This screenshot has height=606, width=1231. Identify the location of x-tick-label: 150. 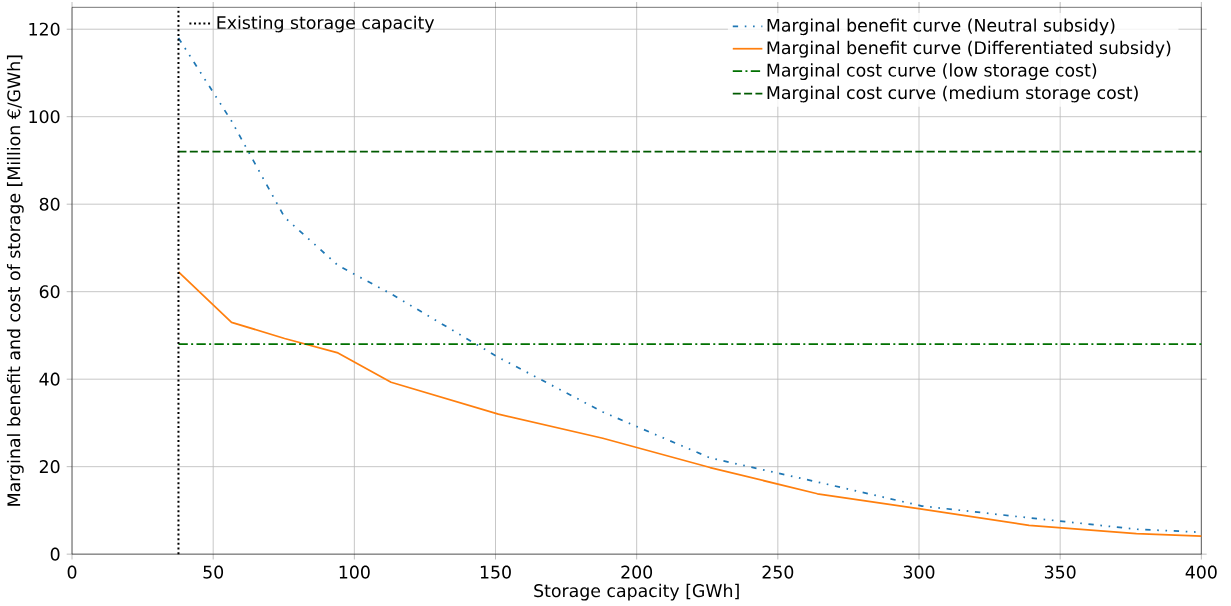
(495, 572).